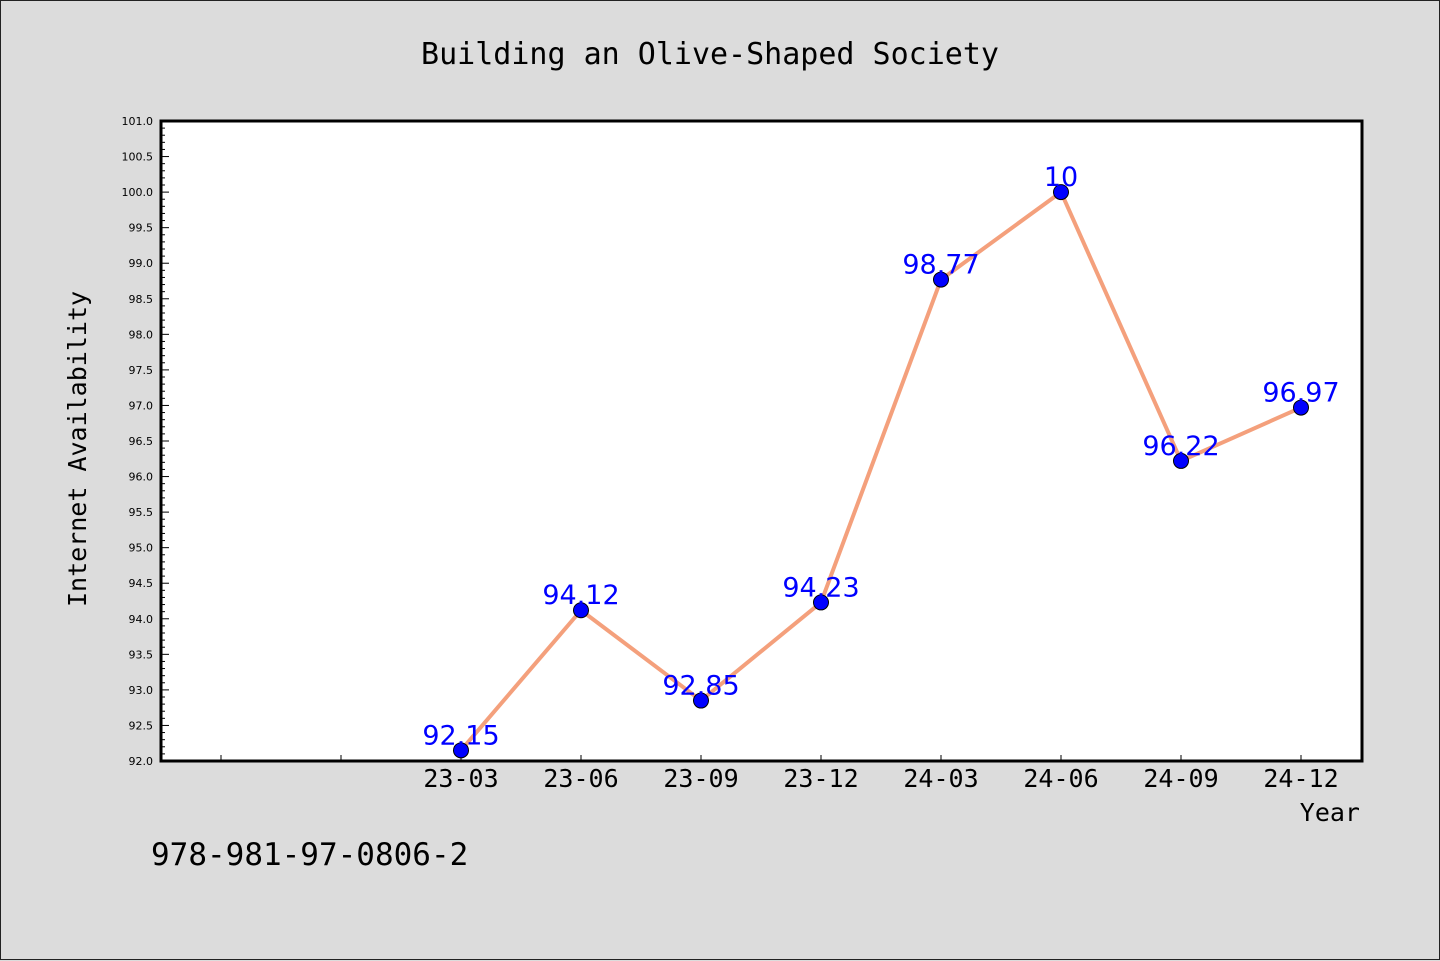 This screenshot has width=1440, height=961. Describe the element at coordinates (1180, 446) in the screenshot. I see `data-label: 96.22` at that location.